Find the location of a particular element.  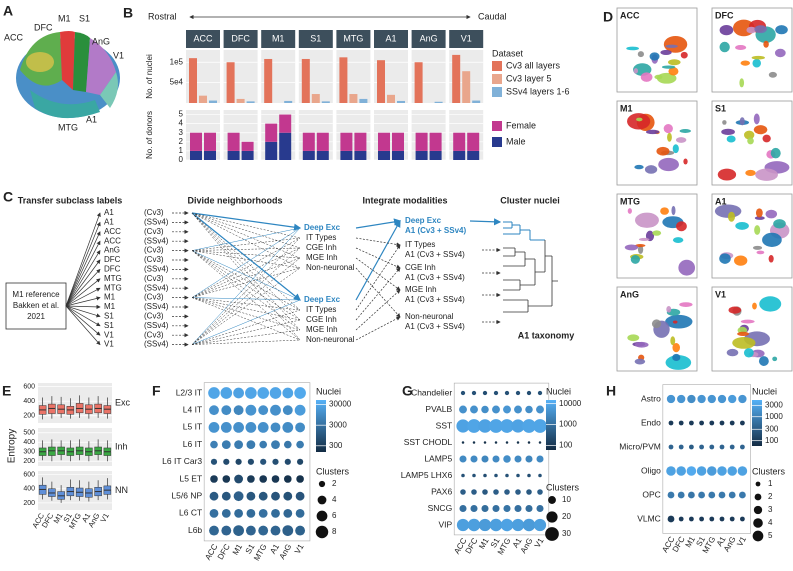

facet-label: MTG is located at coordinates (353, 38).